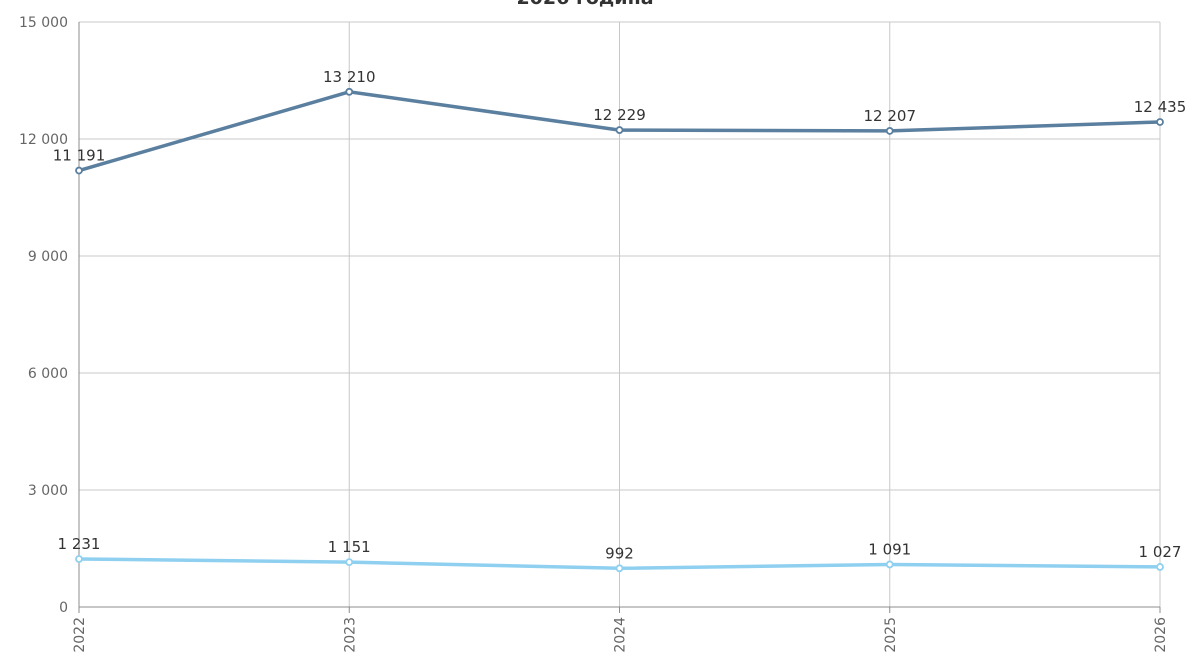 The height and width of the screenshot is (659, 1189). I want to click on data-label: 12 229, so click(619, 115).